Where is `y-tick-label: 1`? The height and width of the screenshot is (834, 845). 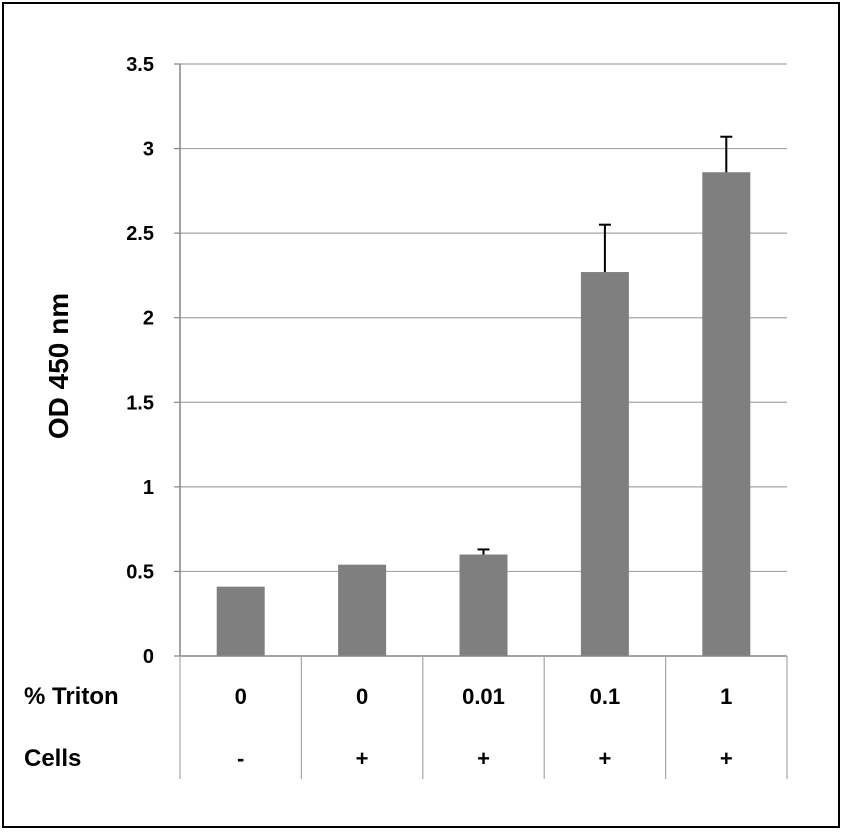
y-tick-label: 1 is located at coordinates (148, 488).